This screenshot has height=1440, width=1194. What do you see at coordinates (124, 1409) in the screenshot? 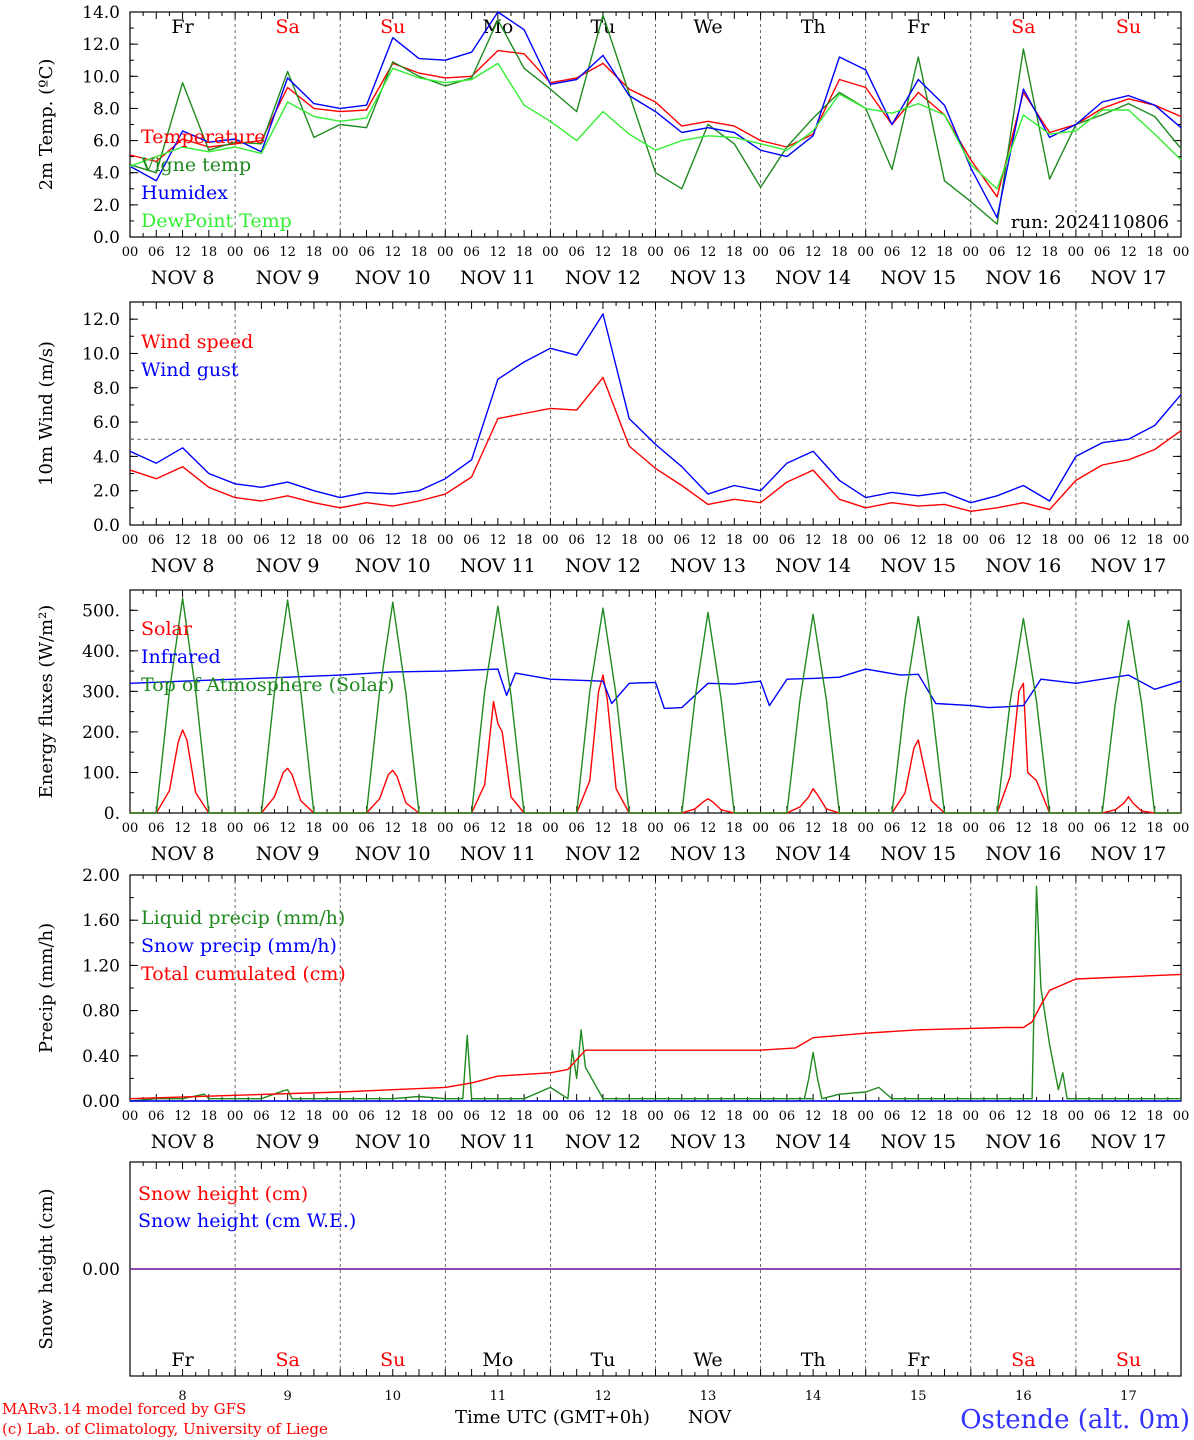
I see `credit-line-1: MARv3.14 model forced by GFS` at bounding box center [124, 1409].